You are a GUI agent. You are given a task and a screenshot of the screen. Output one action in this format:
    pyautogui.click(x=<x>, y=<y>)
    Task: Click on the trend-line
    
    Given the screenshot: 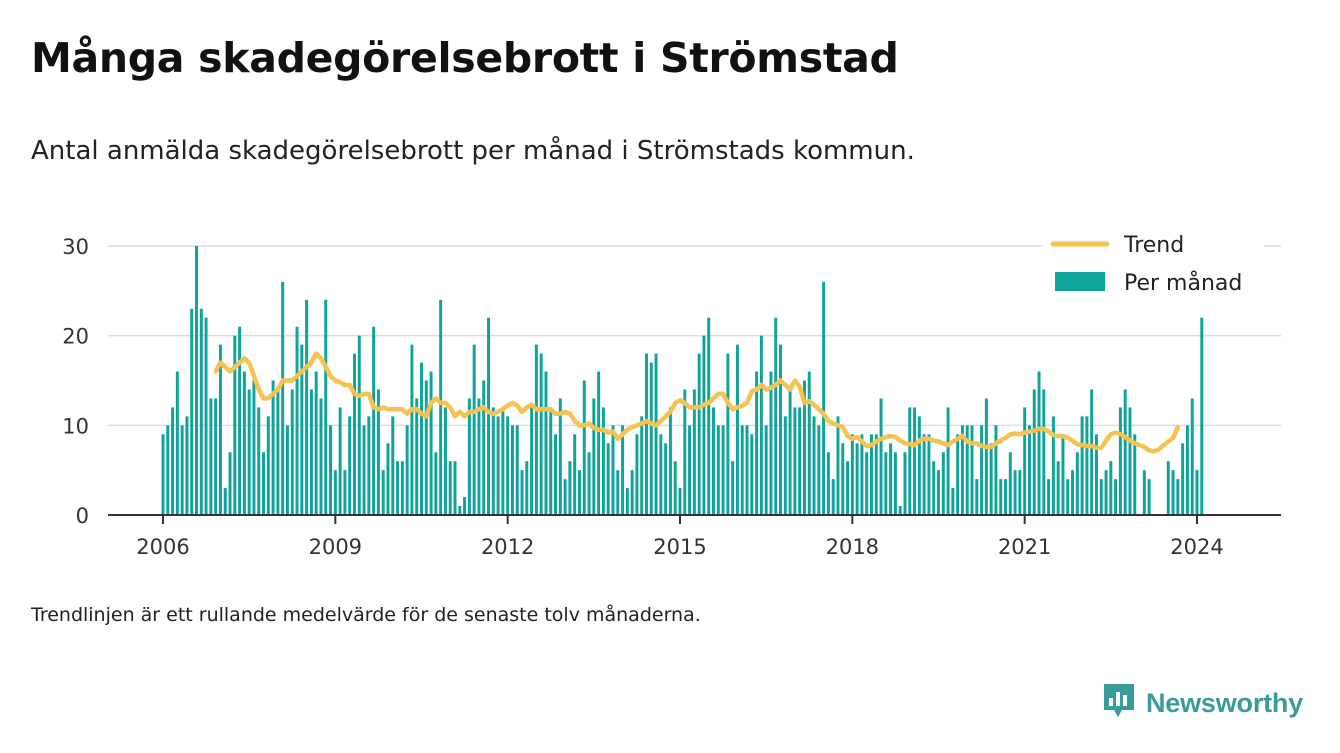 What is the action you would take?
    pyautogui.click(x=697, y=402)
    